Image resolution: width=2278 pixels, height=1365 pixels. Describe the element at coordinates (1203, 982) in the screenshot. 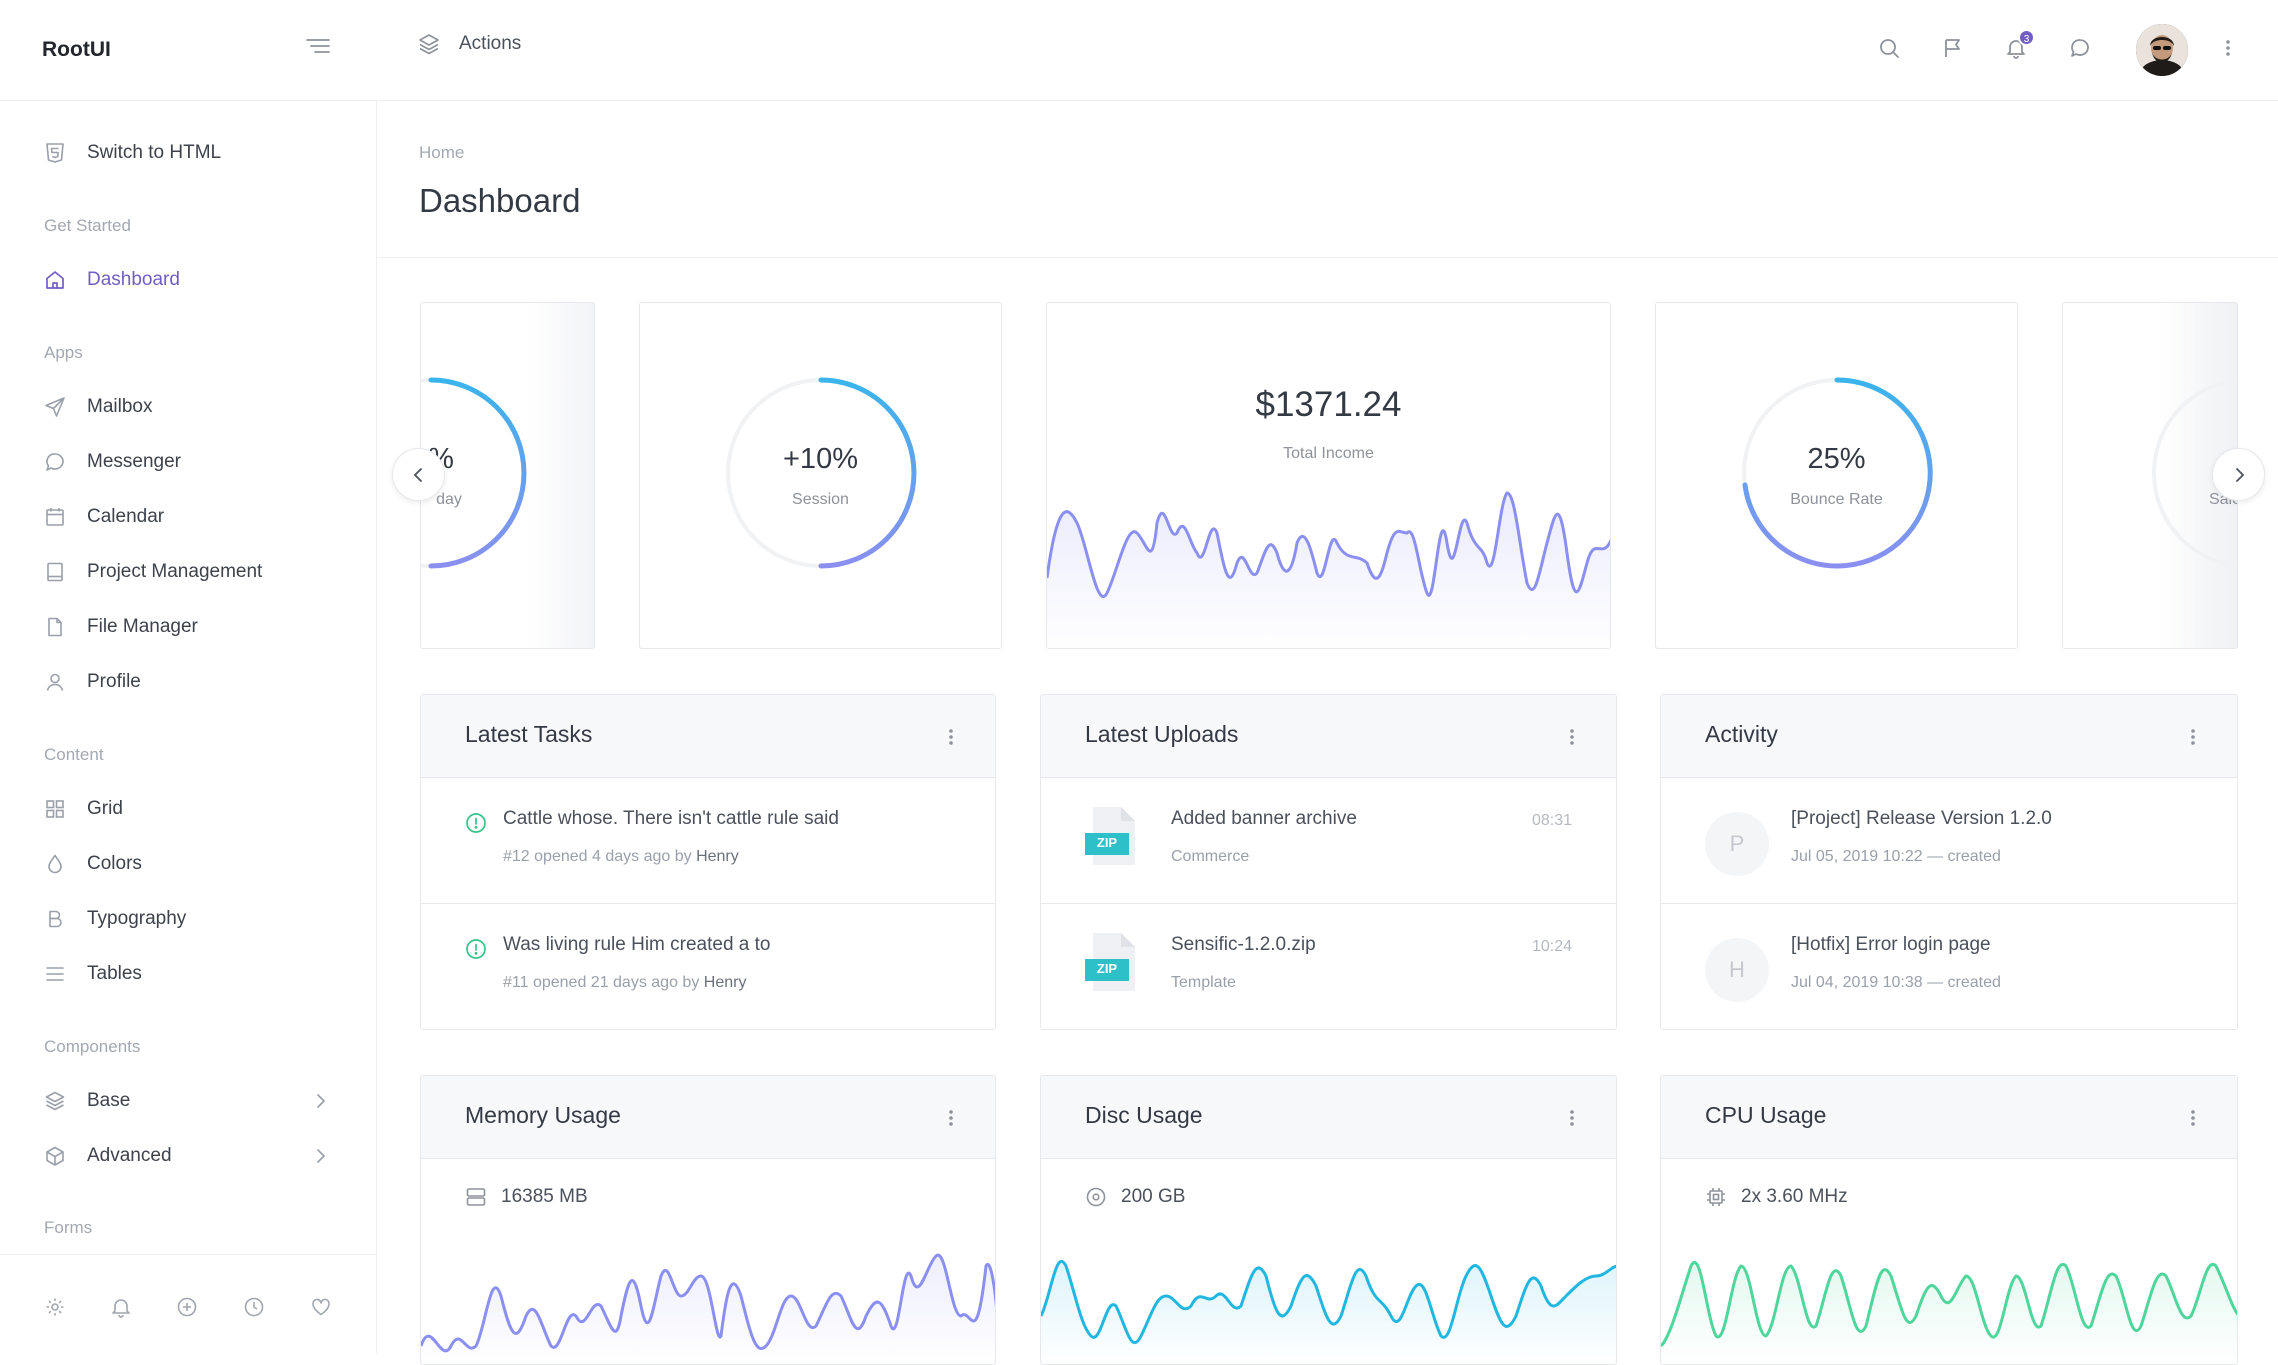

I see `upload-category: Template` at that location.